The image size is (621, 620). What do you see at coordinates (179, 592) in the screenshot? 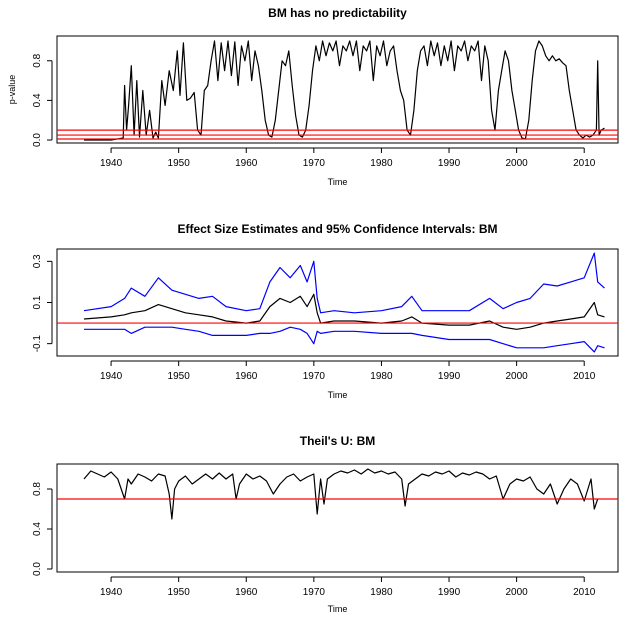
I see `chart-3-x-tick-label: 1950` at bounding box center [179, 592].